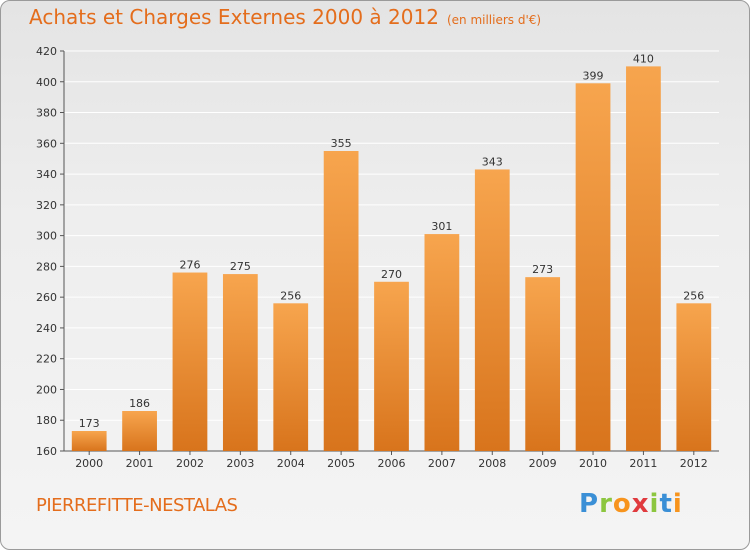 The image size is (750, 550). I want to click on bar-2001, so click(139, 431).